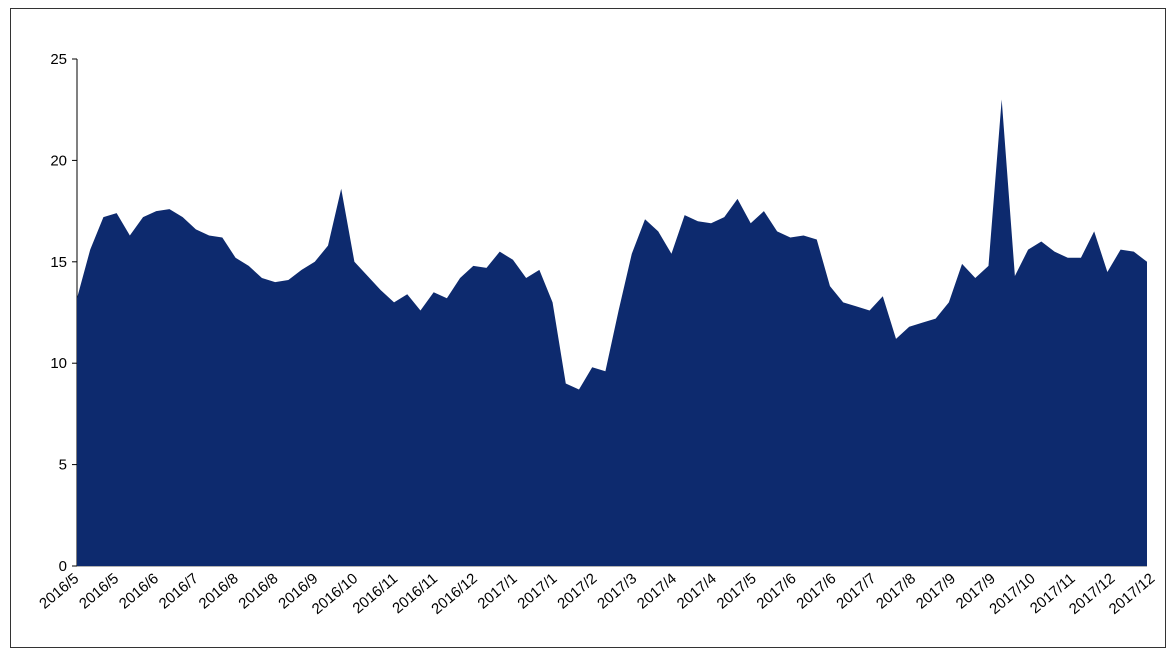  What do you see at coordinates (936, 591) in the screenshot?
I see `x-tick-label: 2017/9` at bounding box center [936, 591].